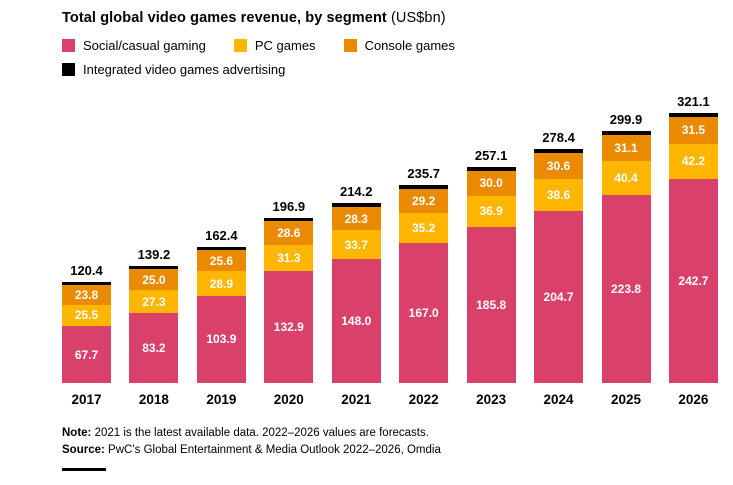 The height and width of the screenshot is (485, 733). I want to click on x-axis-label: 2021, so click(356, 399).